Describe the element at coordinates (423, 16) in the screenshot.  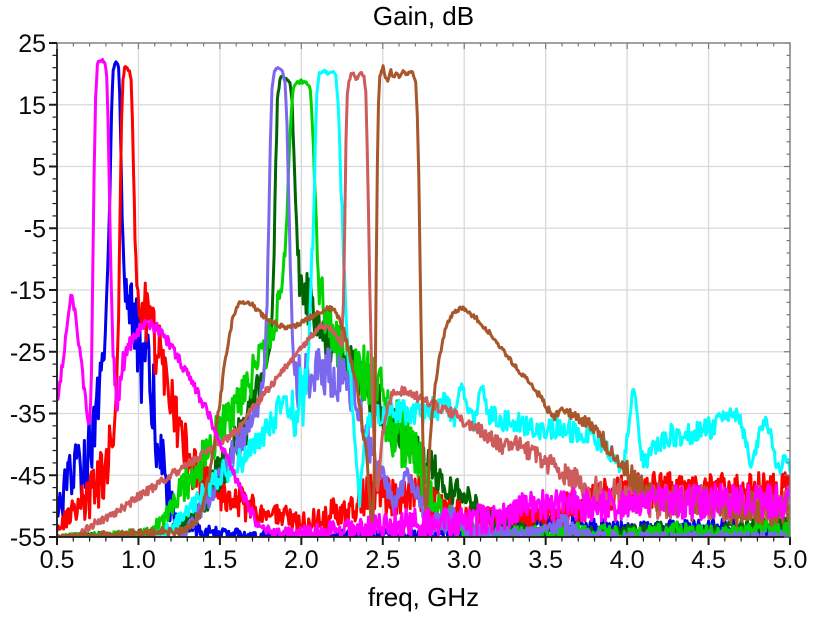
I see `chart-title: Gain, dB` at that location.